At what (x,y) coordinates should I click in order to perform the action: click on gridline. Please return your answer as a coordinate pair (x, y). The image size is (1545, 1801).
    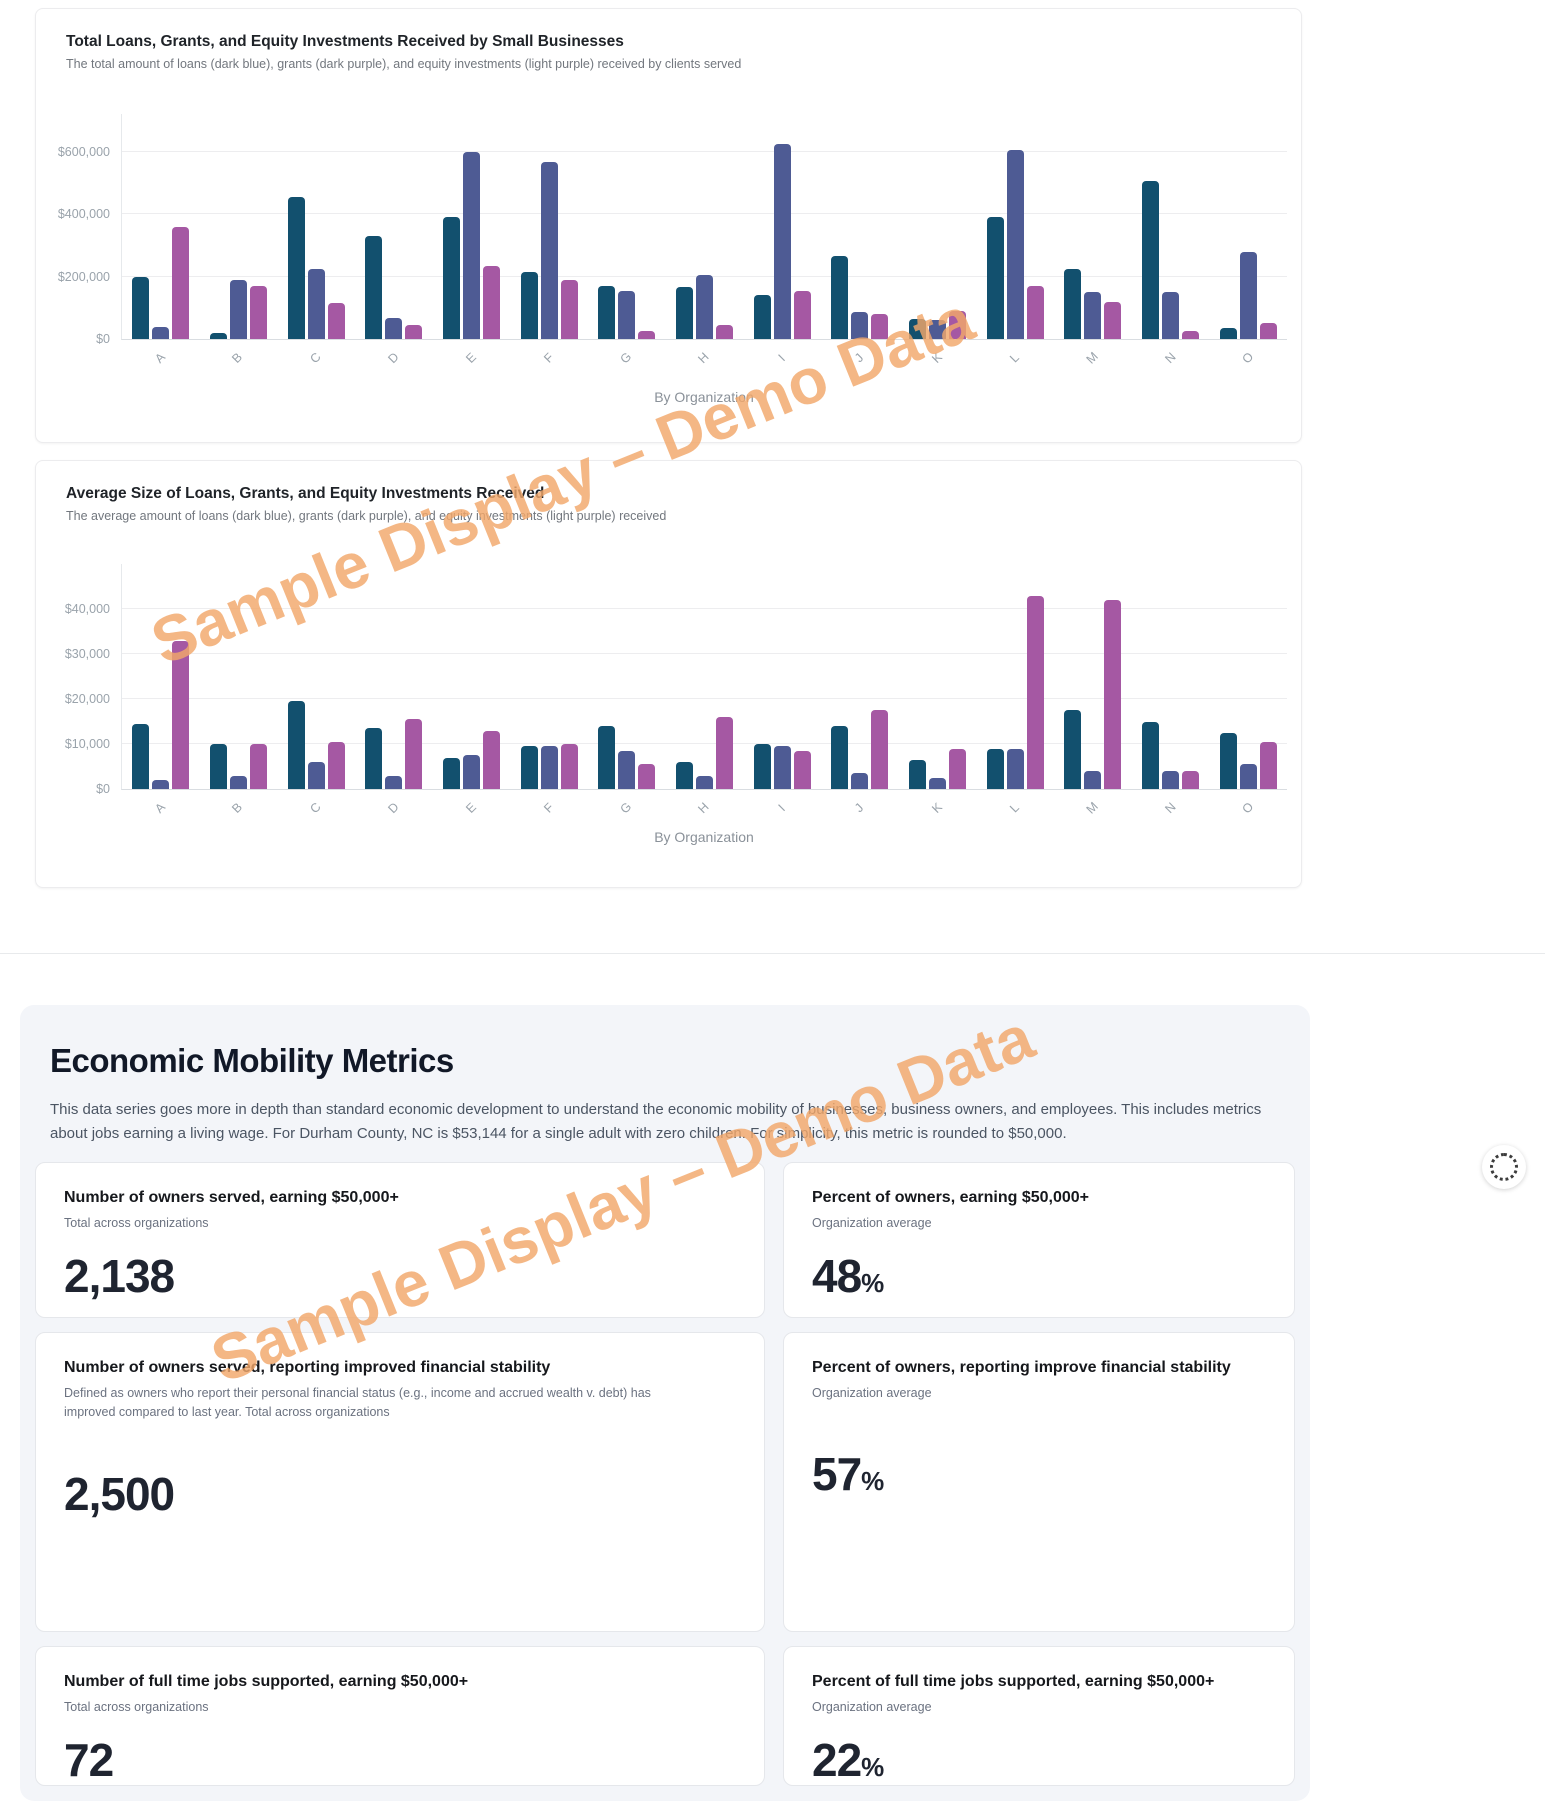
    Looking at the image, I should click on (704, 743).